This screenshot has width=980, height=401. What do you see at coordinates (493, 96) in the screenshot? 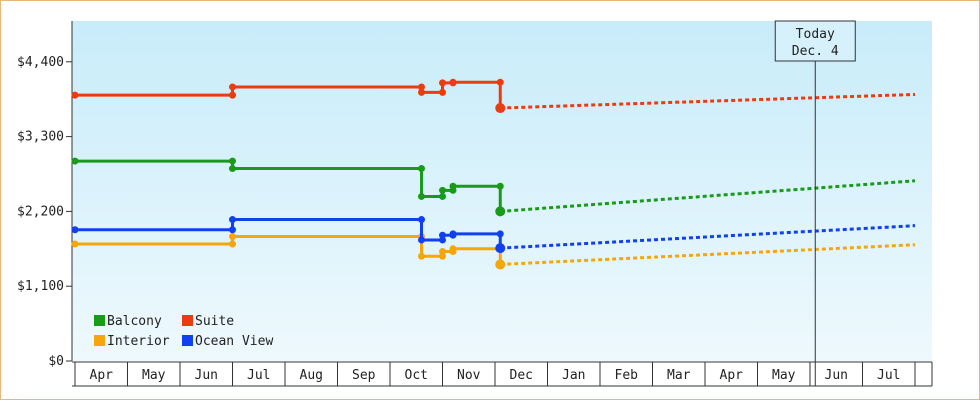
I see `series-suite` at bounding box center [493, 96].